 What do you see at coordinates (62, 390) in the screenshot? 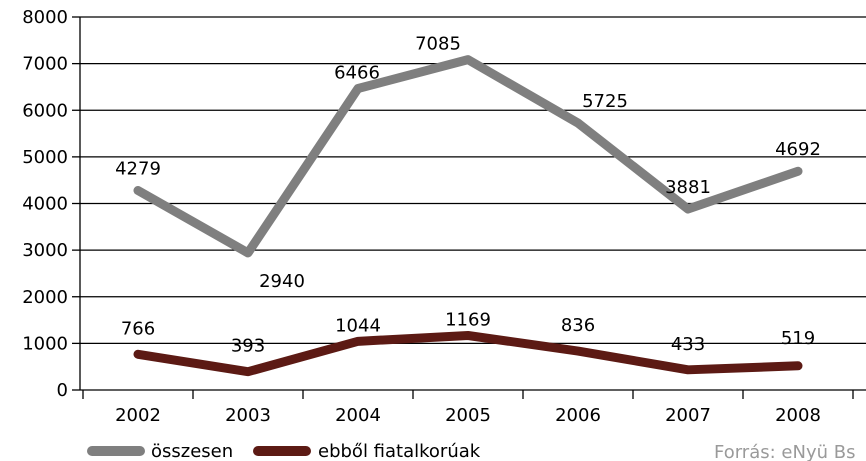
I see `y-tick-label: 0` at bounding box center [62, 390].